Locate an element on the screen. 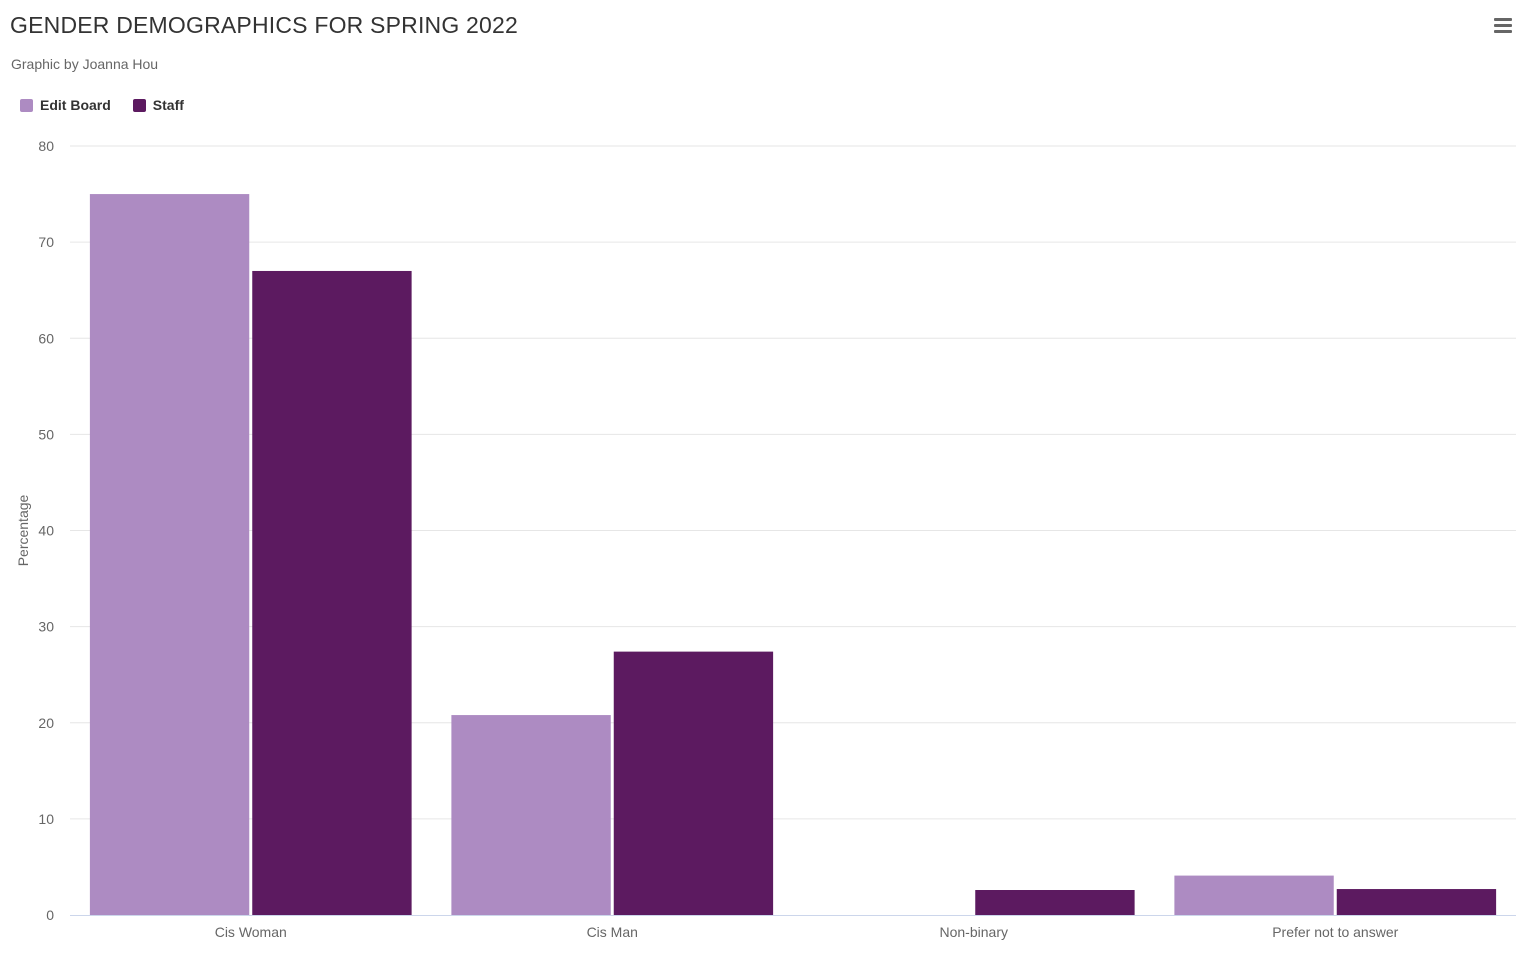 Image resolution: width=1526 pixels, height=963 pixels. y-tick-label: 80 is located at coordinates (46, 146).